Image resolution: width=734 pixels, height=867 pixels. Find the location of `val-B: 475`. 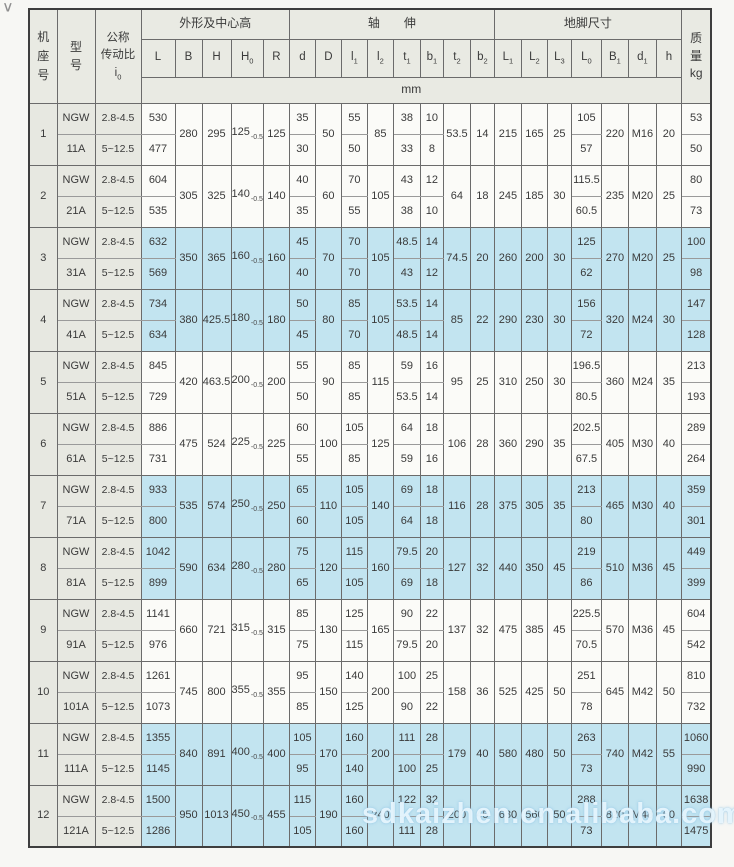

val-B: 475 is located at coordinates (188, 444).